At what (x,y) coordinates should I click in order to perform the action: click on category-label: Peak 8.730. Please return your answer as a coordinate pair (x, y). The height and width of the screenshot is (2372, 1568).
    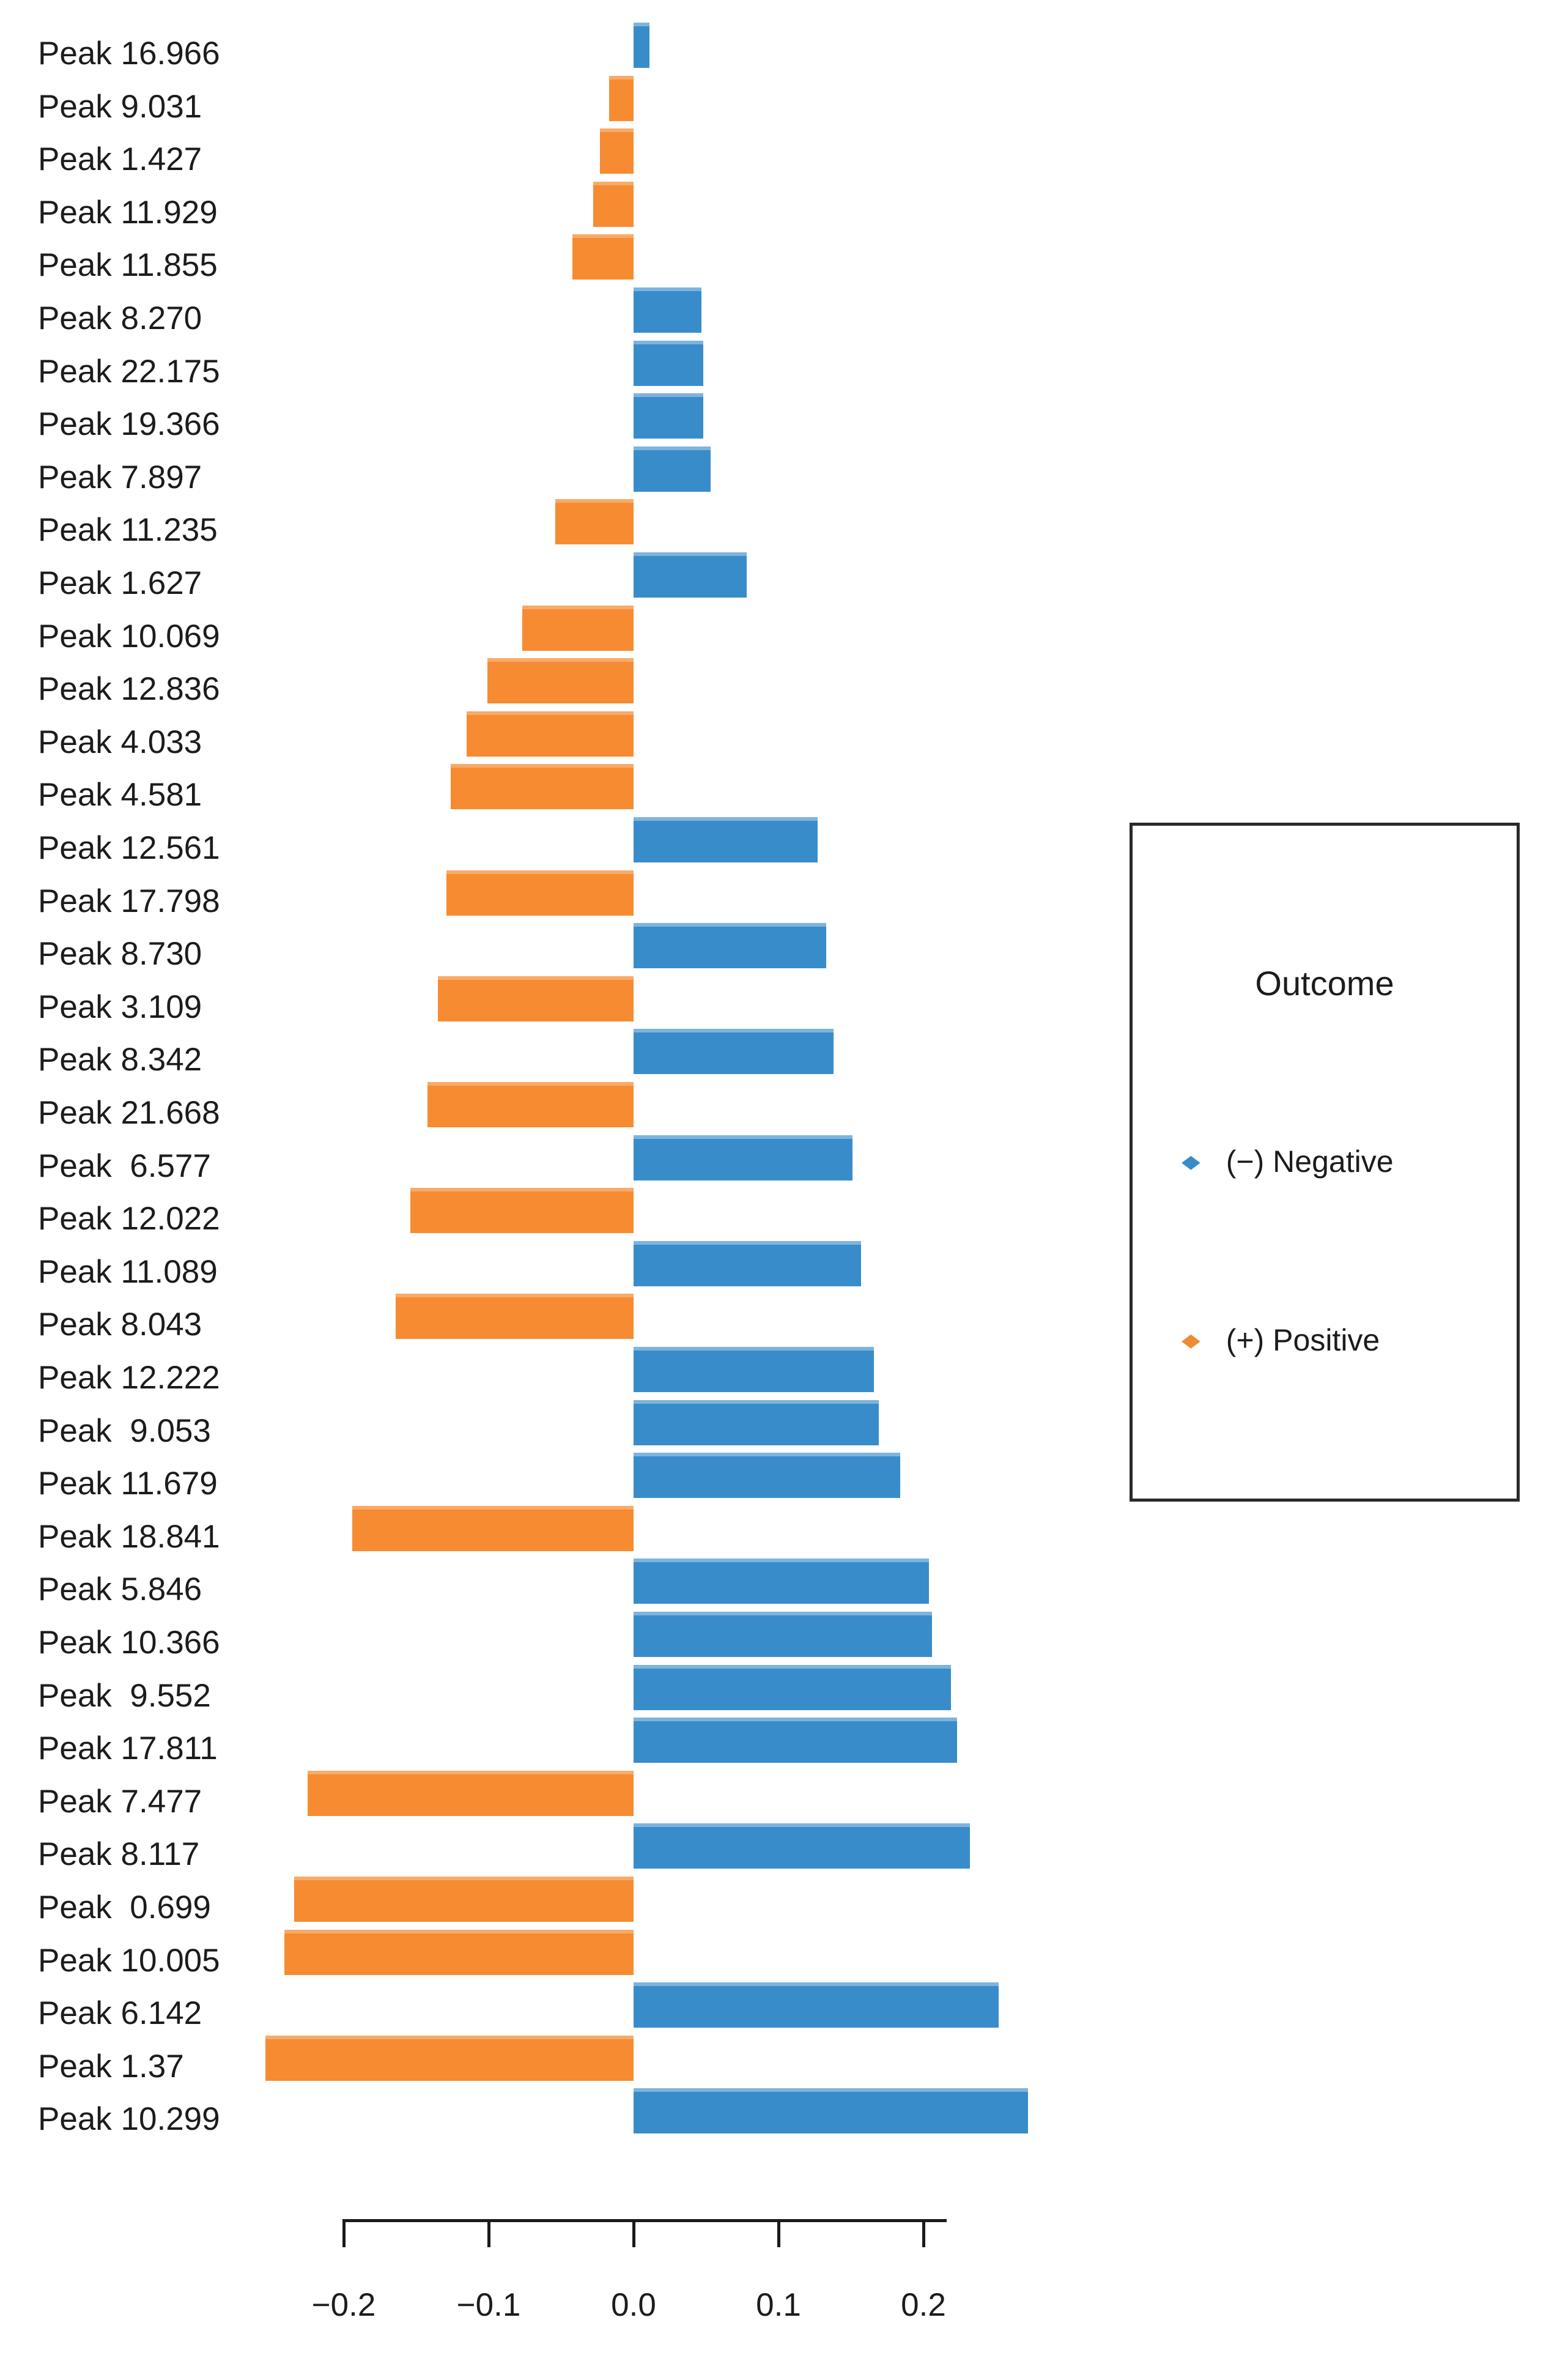
    Looking at the image, I should click on (120, 955).